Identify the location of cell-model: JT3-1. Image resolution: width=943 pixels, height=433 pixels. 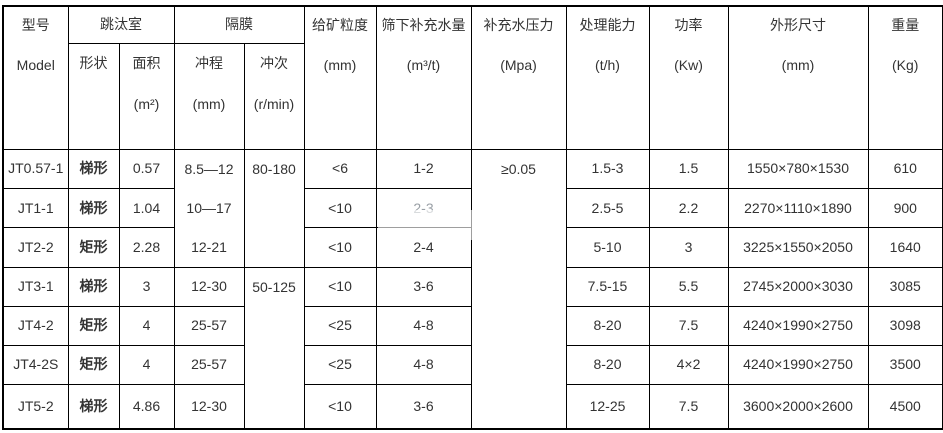
(35, 286).